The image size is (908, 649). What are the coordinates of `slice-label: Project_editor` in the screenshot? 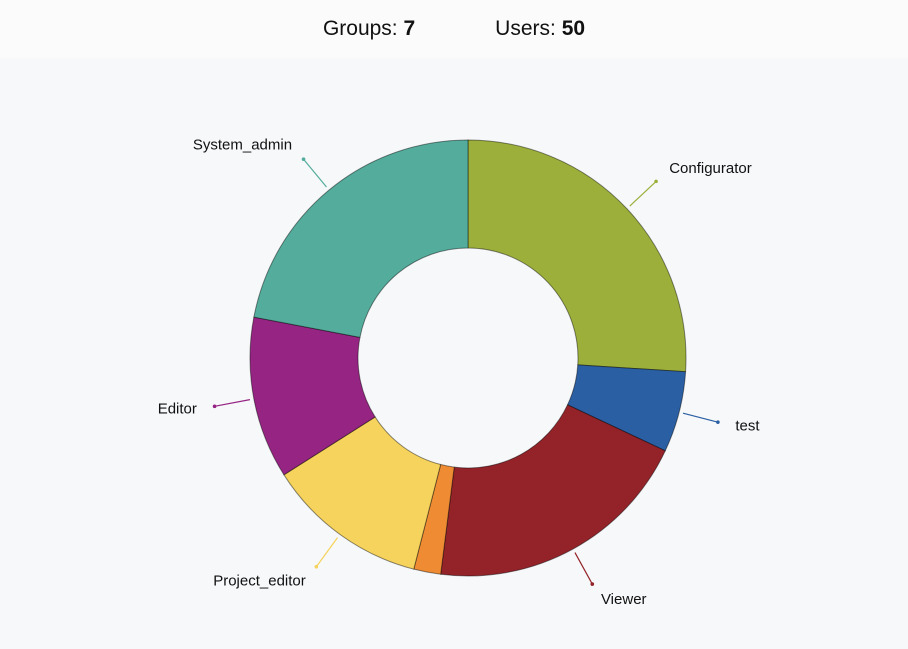 It's located at (259, 580).